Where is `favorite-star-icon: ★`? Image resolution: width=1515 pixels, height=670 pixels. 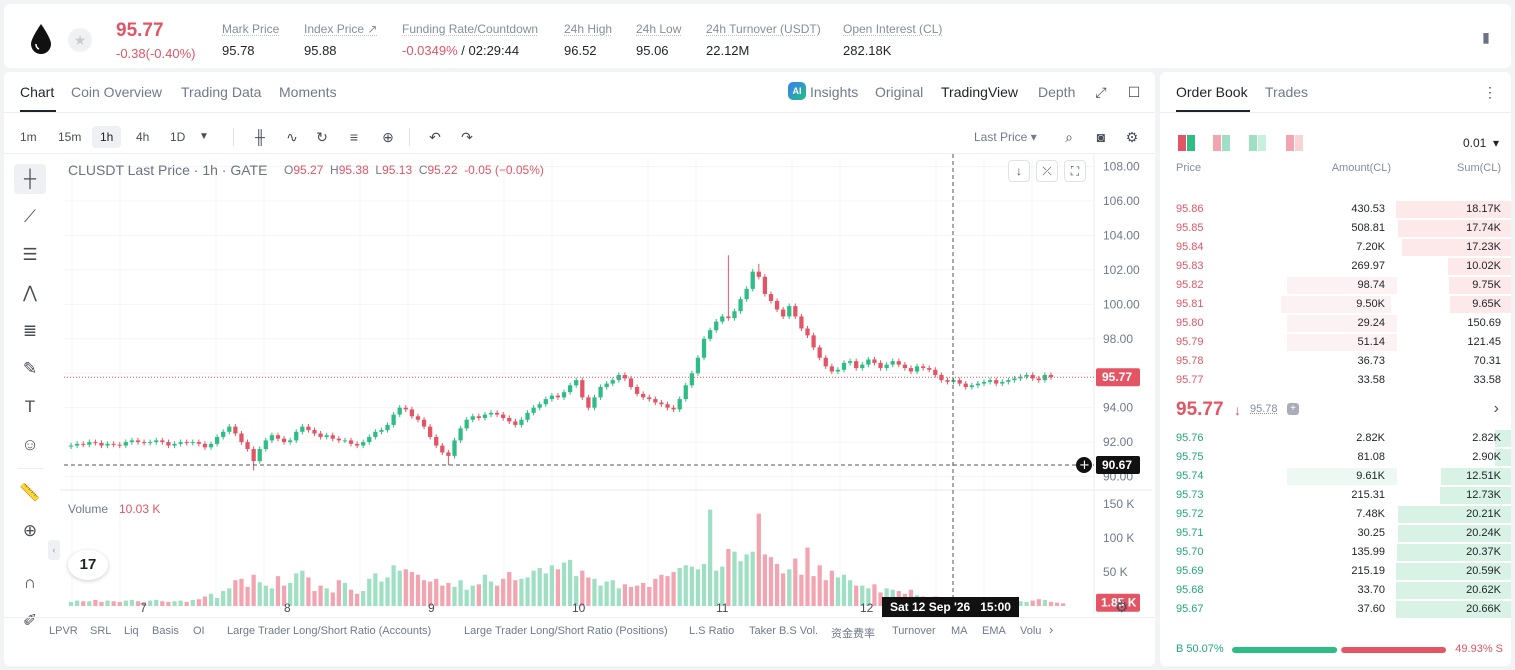
favorite-star-icon: ★ is located at coordinates (80, 40).